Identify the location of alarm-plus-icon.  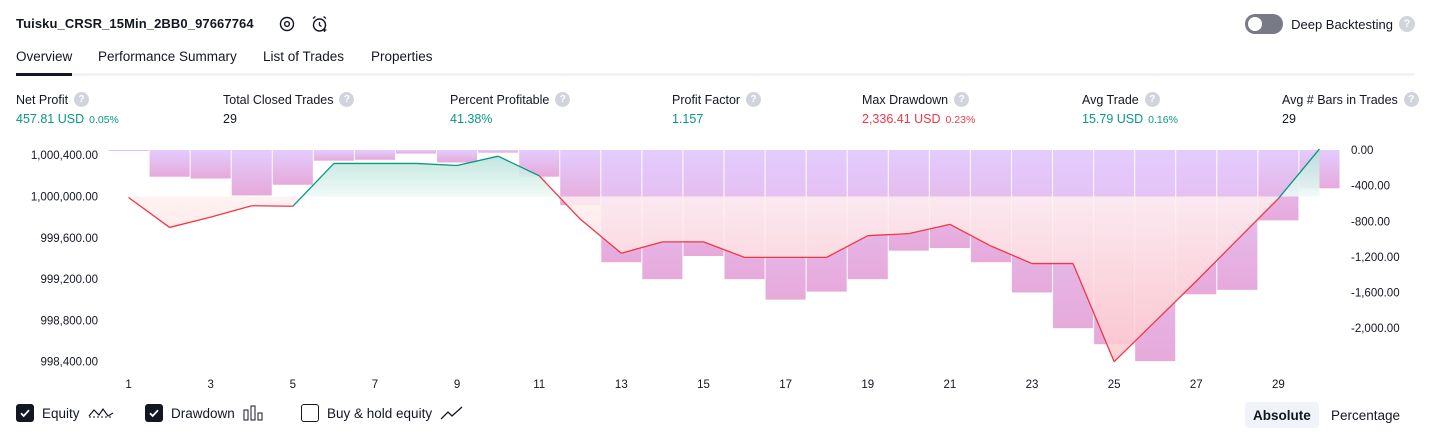
(320, 24).